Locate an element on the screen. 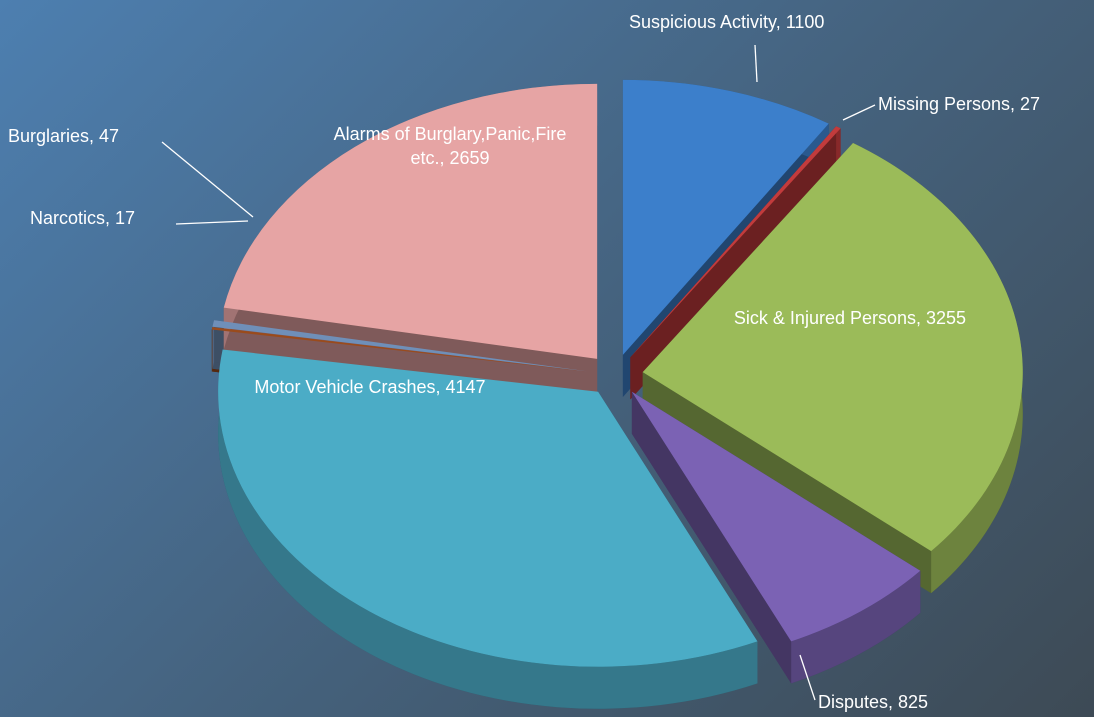  data-label: Motor Vehicle Crashes, 4147 is located at coordinates (370, 387).